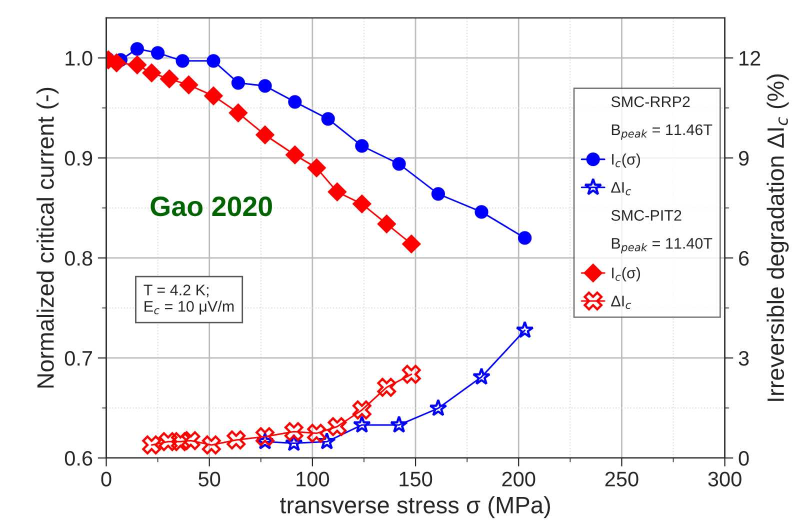 This screenshot has width=793, height=527. Describe the element at coordinates (777, 237) in the screenshot. I see `y2-axis-title: Irreversible degradation ΔI$_{c}$ (%)` at that location.